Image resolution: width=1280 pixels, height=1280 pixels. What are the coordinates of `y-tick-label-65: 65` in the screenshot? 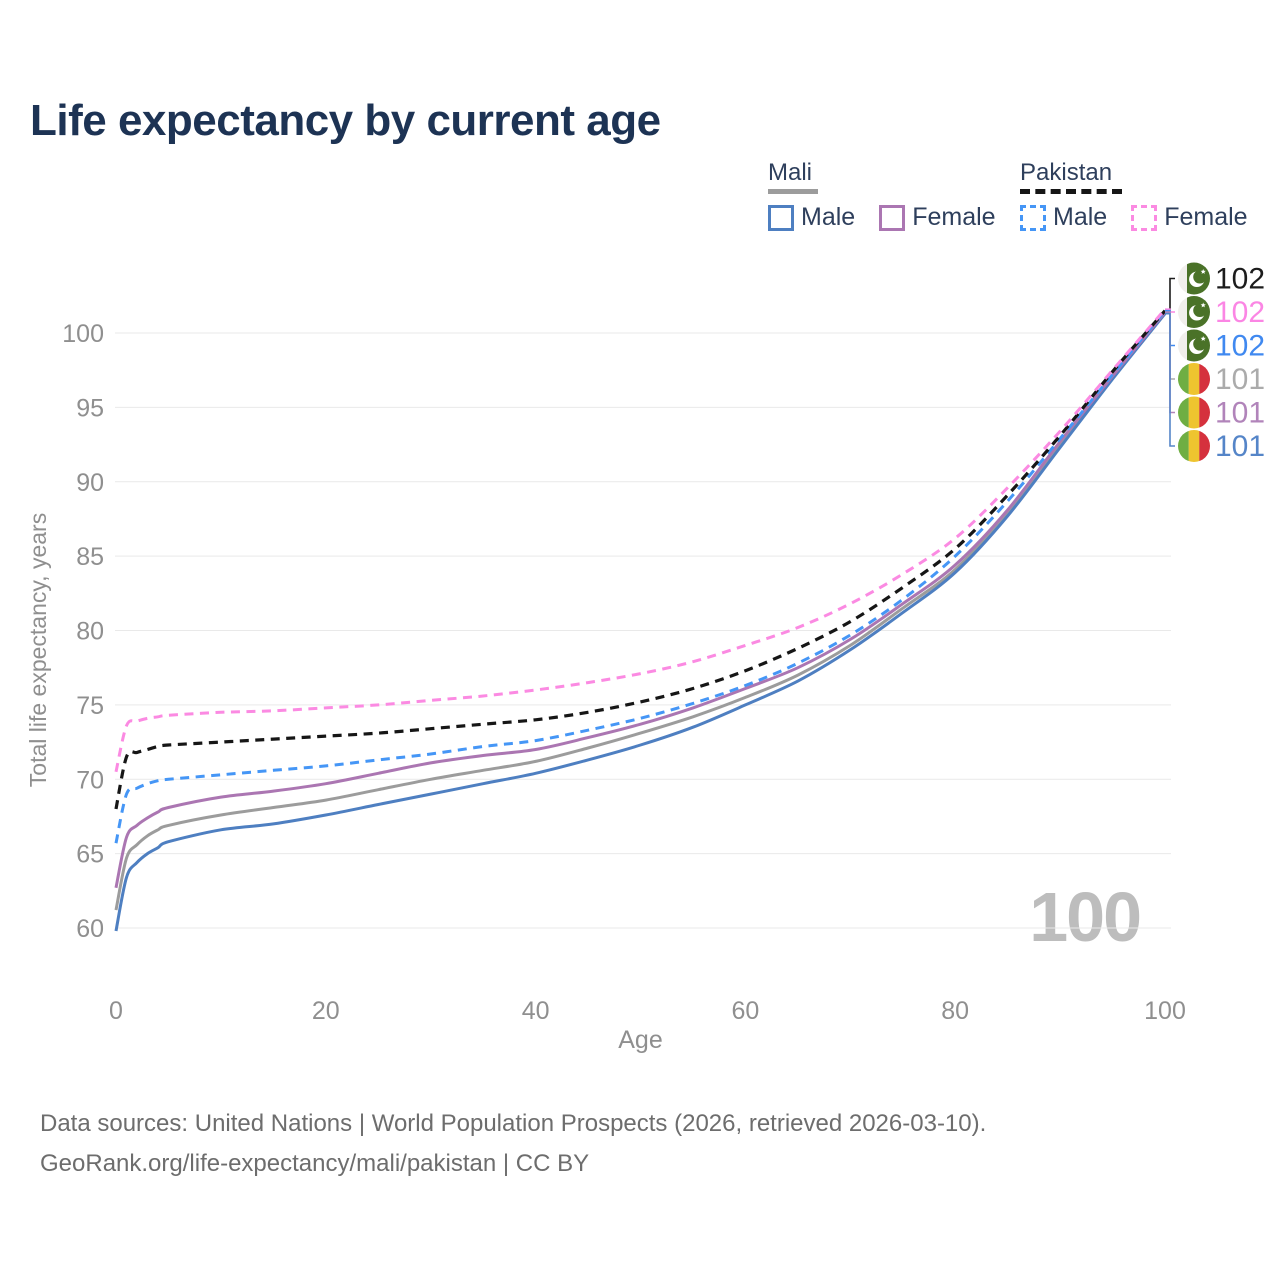 It's located at (90, 855).